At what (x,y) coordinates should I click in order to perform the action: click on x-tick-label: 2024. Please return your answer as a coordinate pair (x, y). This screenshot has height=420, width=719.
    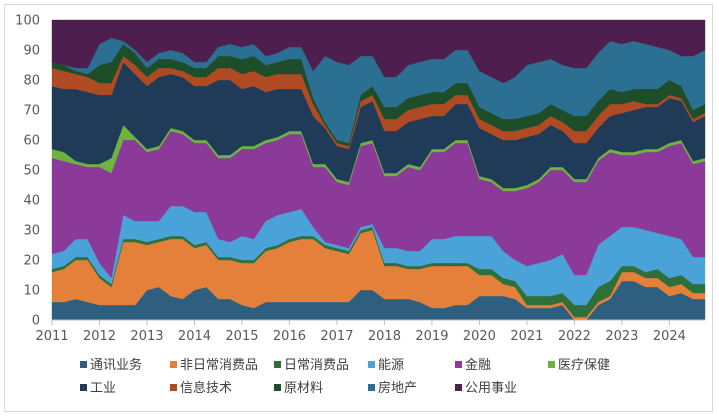
    Looking at the image, I should click on (669, 336).